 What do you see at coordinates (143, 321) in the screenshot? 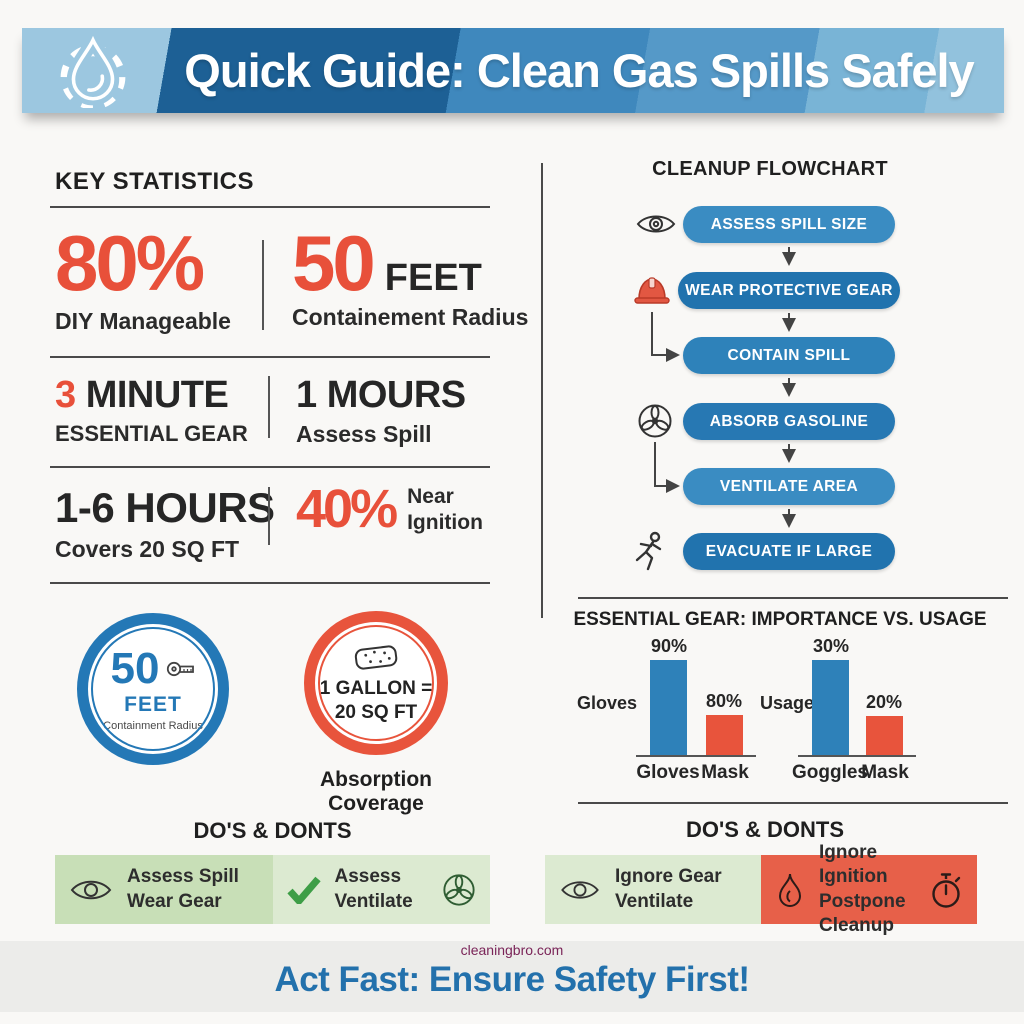
I see `stat-label: DIY Manageable` at bounding box center [143, 321].